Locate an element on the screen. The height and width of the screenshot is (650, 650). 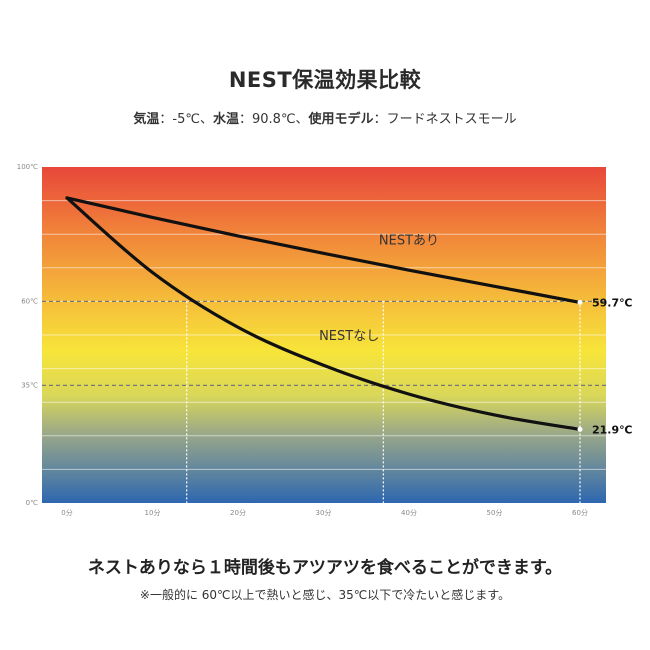
series-name-label: NESTなし is located at coordinates (349, 336).